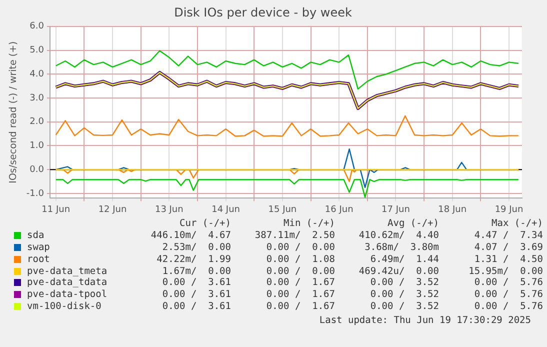 This screenshot has height=347, width=547. What do you see at coordinates (37, 146) in the screenshot?
I see `y-tick-label: 1.0` at bounding box center [37, 146].